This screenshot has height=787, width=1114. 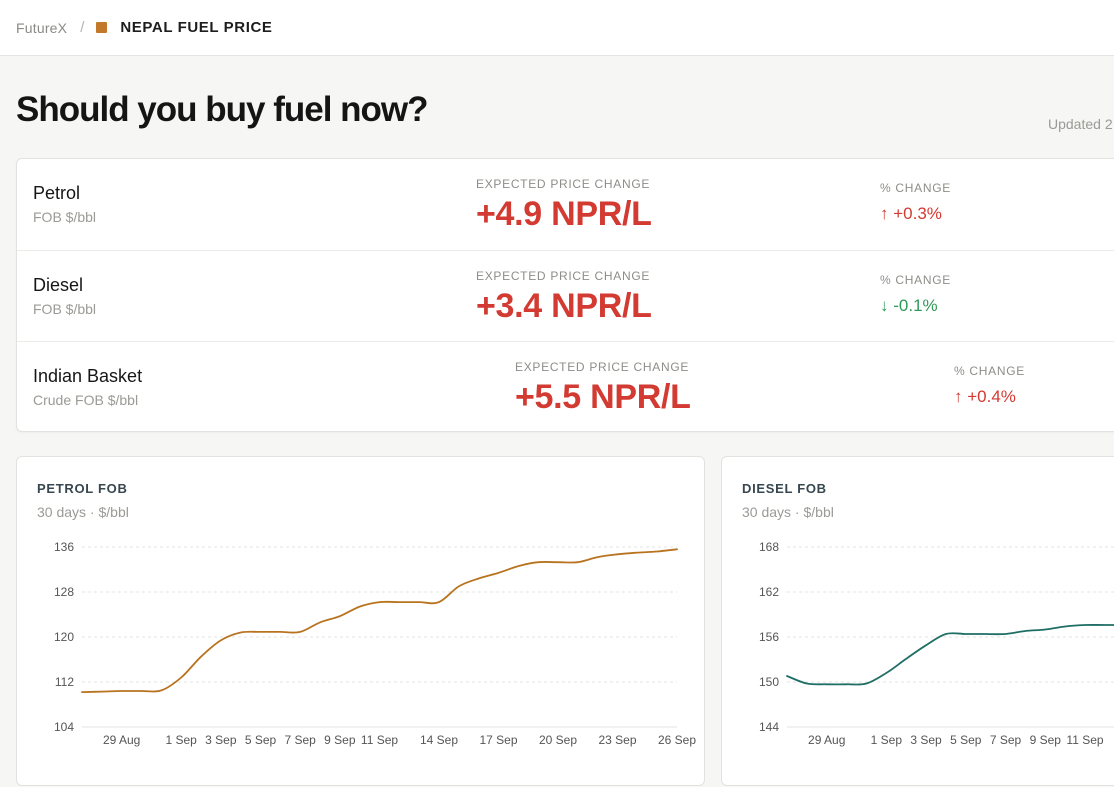 What do you see at coordinates (677, 740) in the screenshot?
I see `x-tick-label: 26 Sep` at bounding box center [677, 740].